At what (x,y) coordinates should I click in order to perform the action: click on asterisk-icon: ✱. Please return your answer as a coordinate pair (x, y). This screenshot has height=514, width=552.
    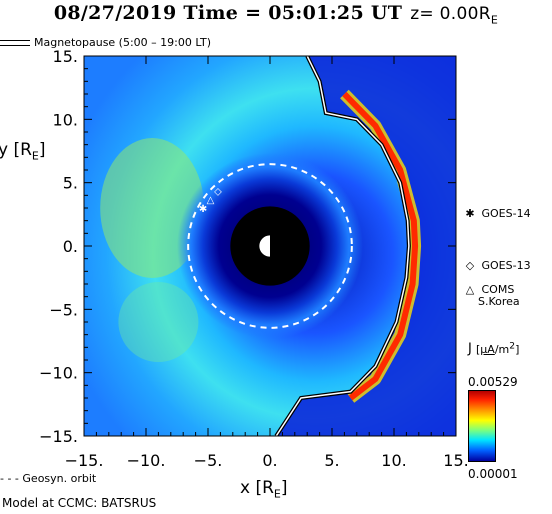
    Looking at the image, I should click on (470, 213).